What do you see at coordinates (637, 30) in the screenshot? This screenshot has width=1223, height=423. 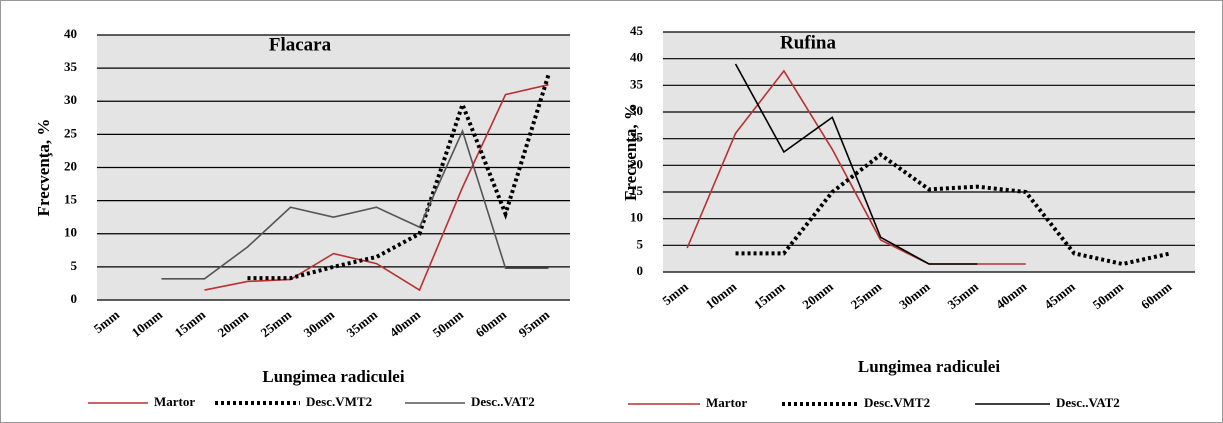 I see `y-tick-label: 45` at bounding box center [637, 30].